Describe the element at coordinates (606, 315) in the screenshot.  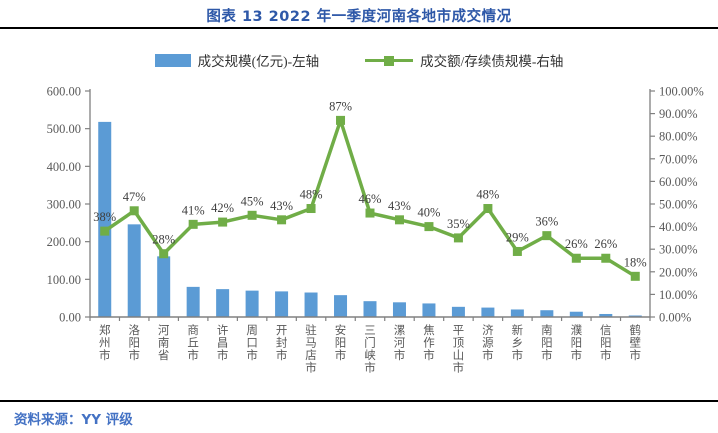
I see `bar-信阳市` at that location.